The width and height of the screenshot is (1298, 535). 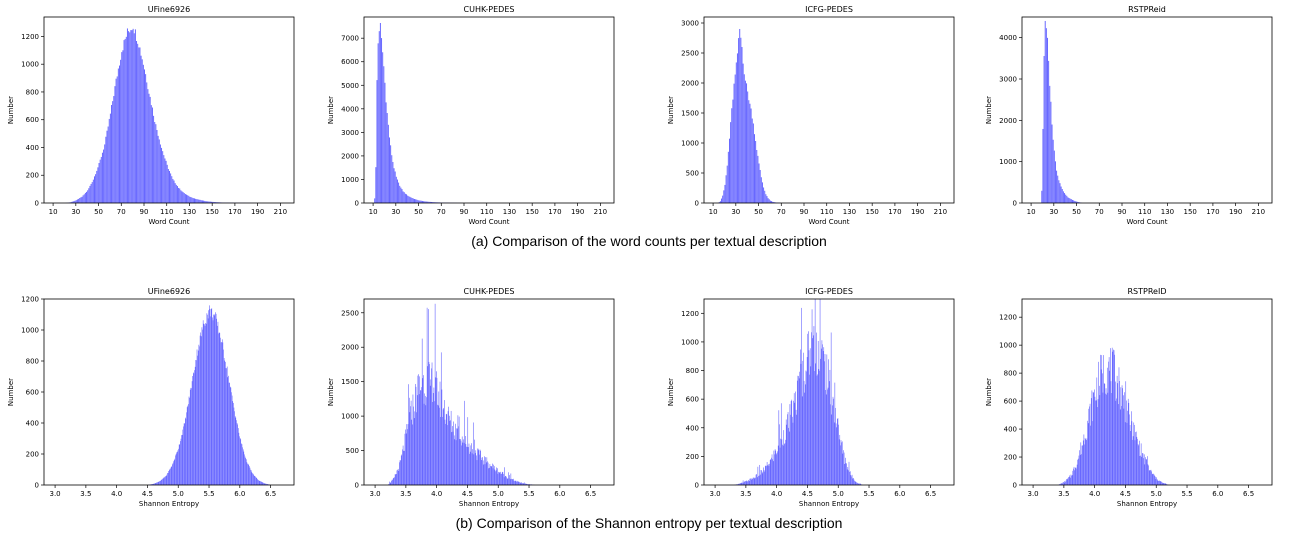 I want to click on y-tick-label: 400, so click(x=32, y=424).